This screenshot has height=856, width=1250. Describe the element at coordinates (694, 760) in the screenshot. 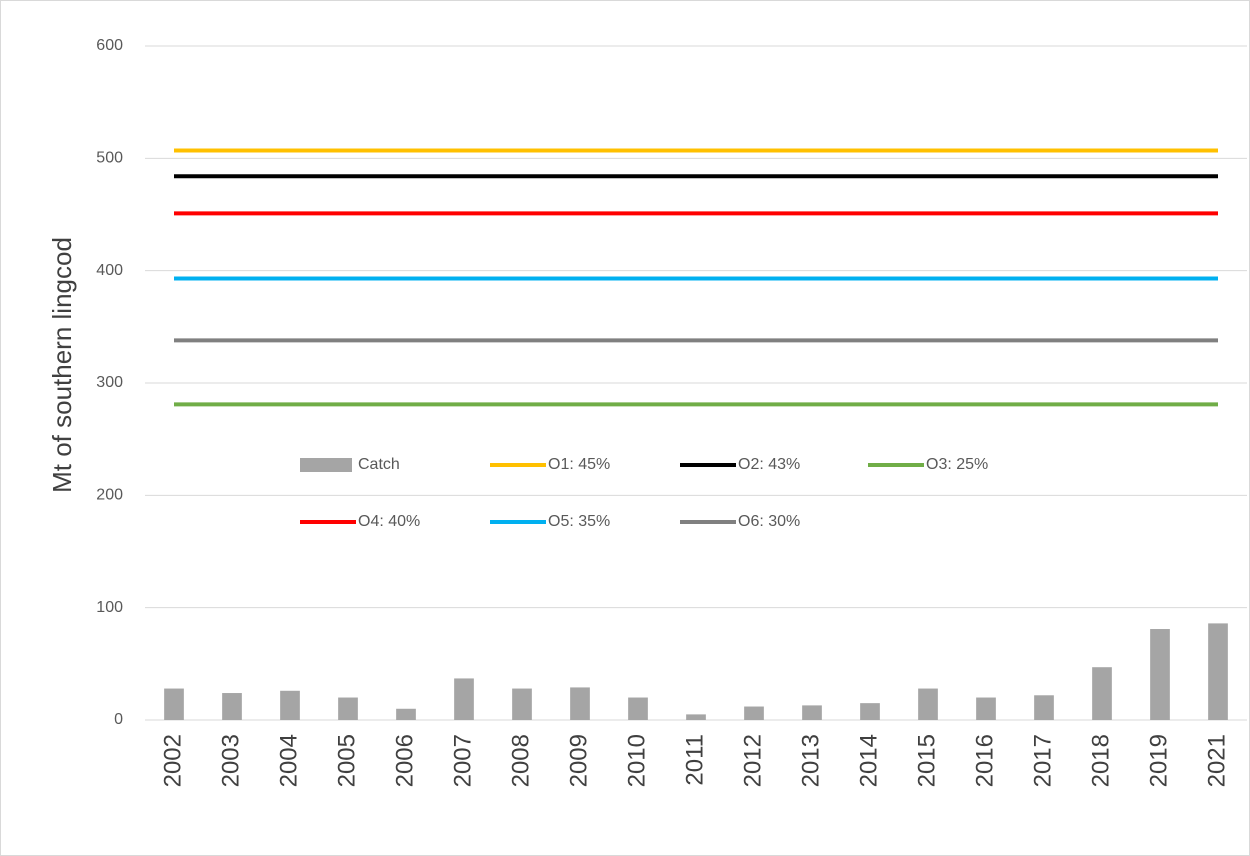

I see `x-tick-label: 2011` at that location.